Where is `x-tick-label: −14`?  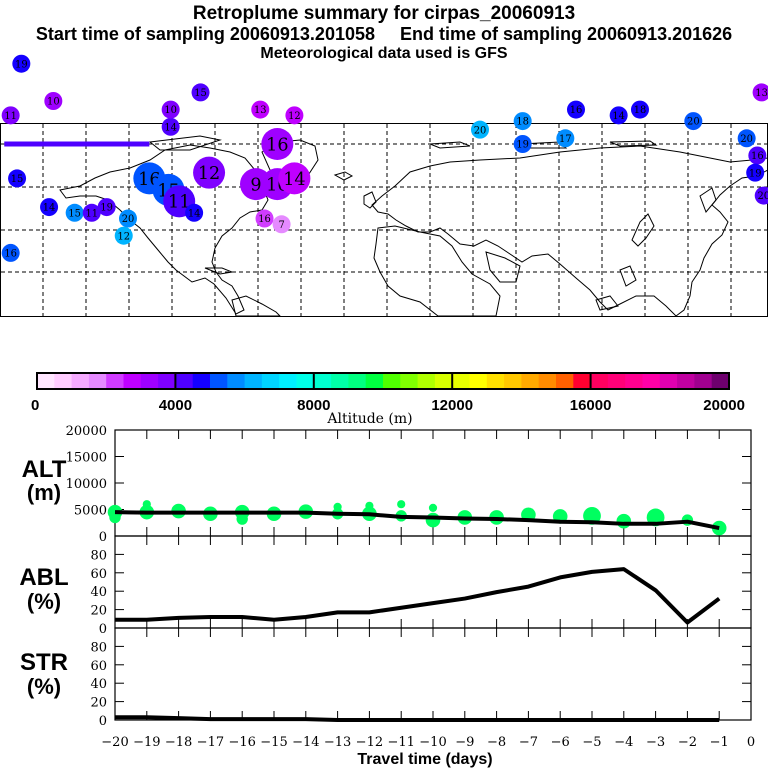
x-tick-label: −14 is located at coordinates (305, 742).